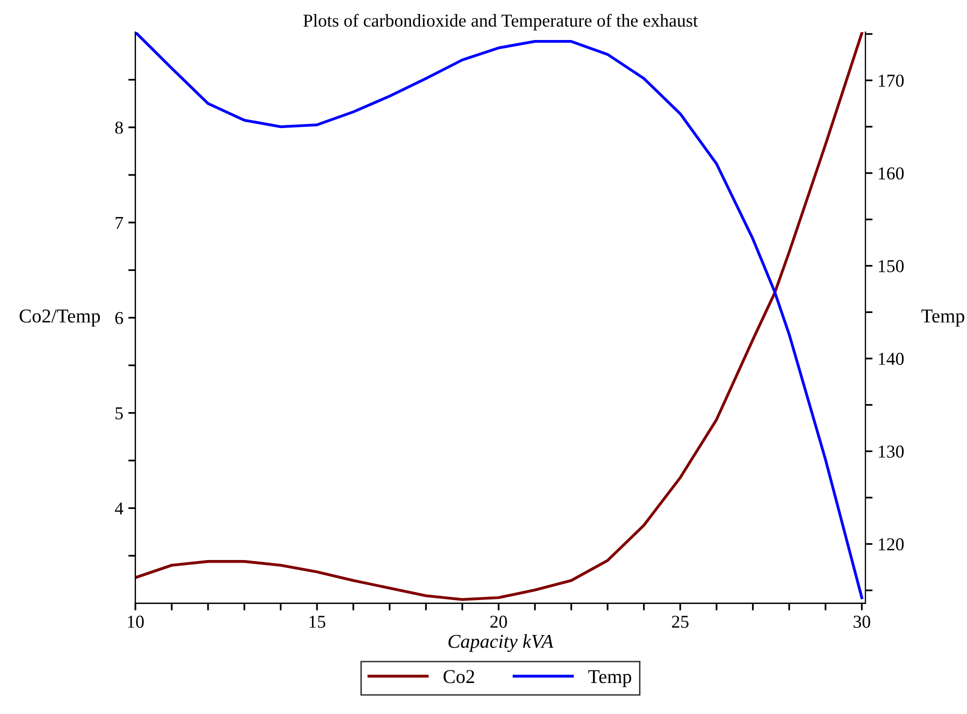  I want to click on x-tick-label: 25, so click(680, 622).